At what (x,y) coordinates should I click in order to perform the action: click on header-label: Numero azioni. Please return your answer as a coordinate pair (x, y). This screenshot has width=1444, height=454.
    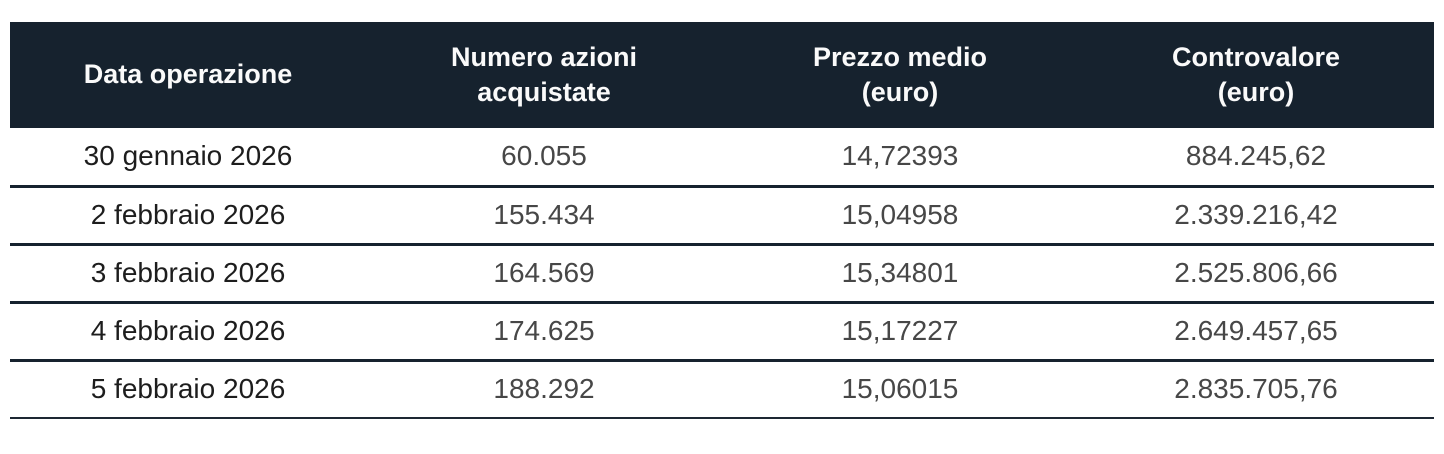
    Looking at the image, I should click on (544, 56).